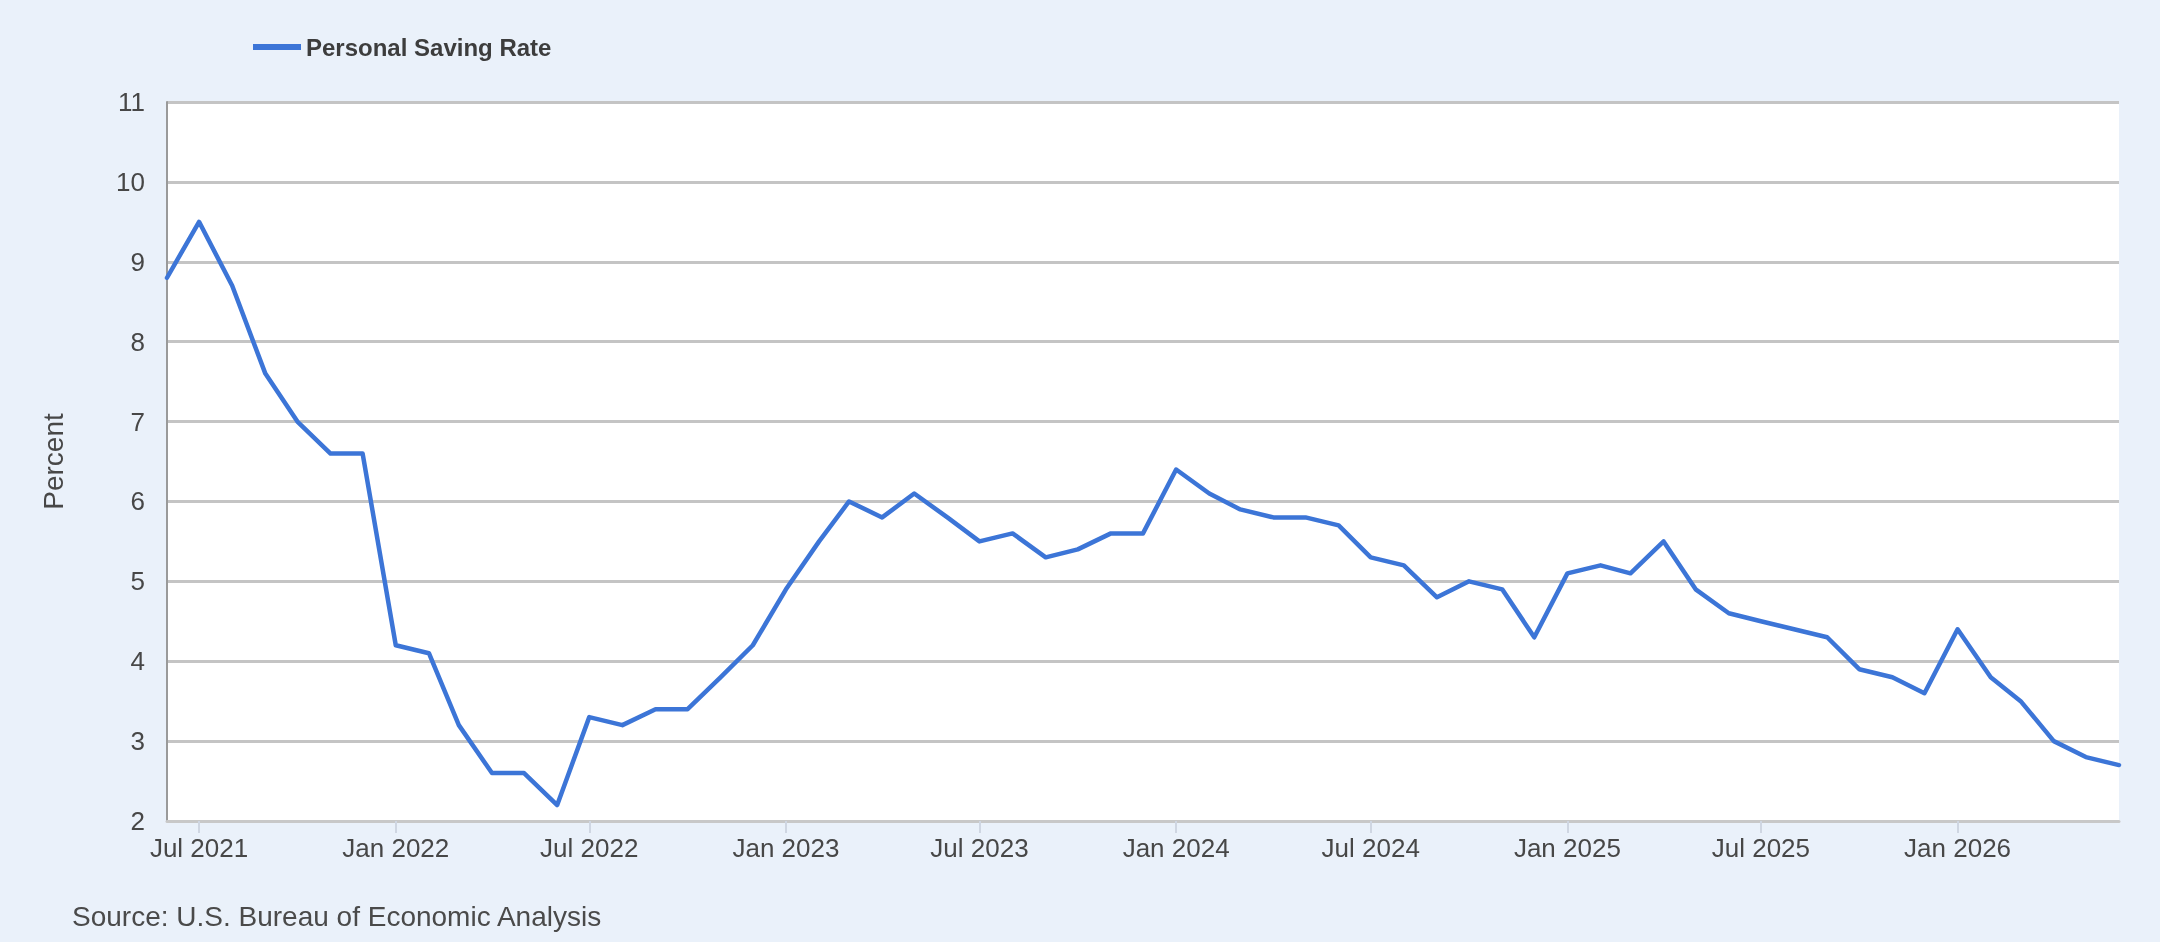 Image resolution: width=2160 pixels, height=942 pixels. Describe the element at coordinates (137, 741) in the screenshot. I see `y-tick-label: 3` at that location.